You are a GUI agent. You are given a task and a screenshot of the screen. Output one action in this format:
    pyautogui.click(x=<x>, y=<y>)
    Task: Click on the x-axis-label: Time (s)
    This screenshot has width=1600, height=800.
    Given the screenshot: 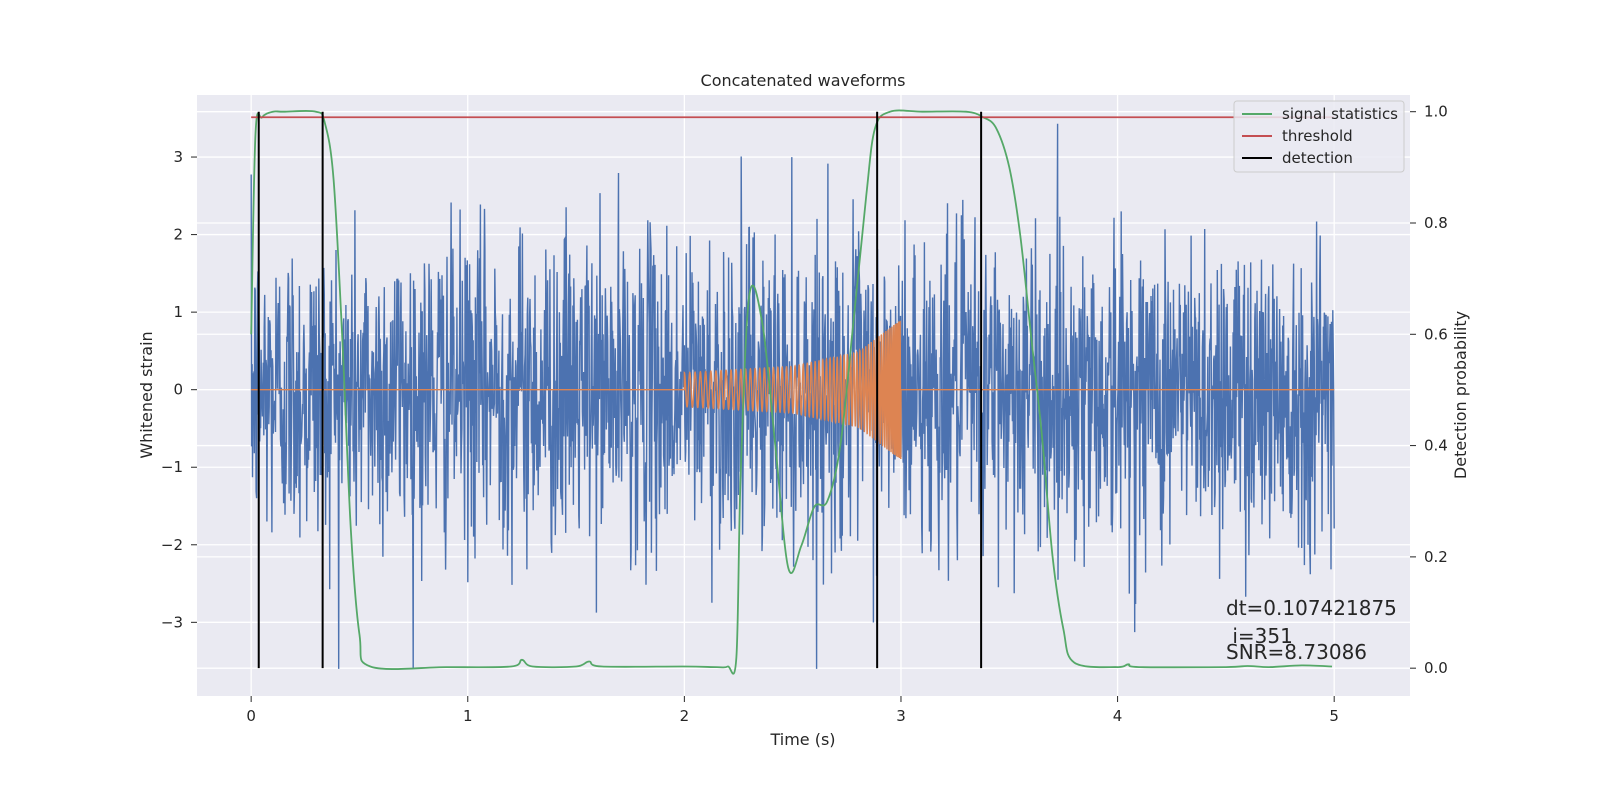 What is the action you would take?
    pyautogui.click(x=802, y=739)
    